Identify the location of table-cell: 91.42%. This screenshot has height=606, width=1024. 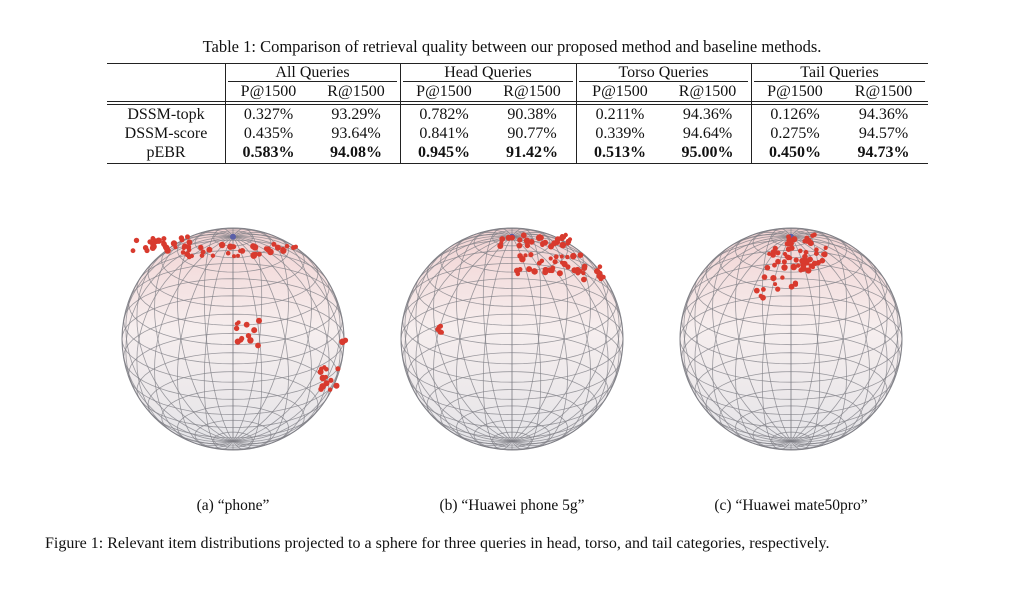
(532, 152).